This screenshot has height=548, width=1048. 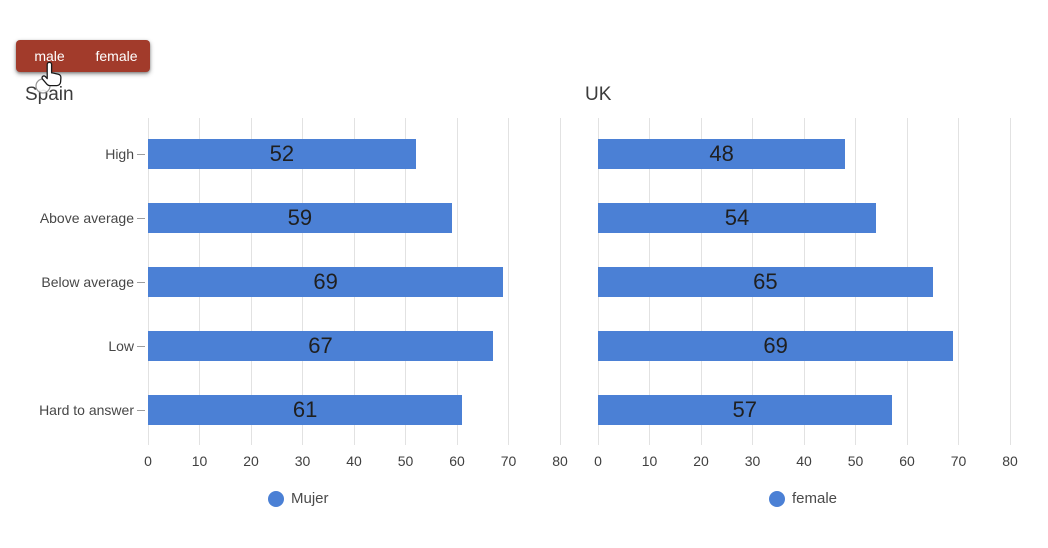 I want to click on legend-label: female, so click(x=815, y=498).